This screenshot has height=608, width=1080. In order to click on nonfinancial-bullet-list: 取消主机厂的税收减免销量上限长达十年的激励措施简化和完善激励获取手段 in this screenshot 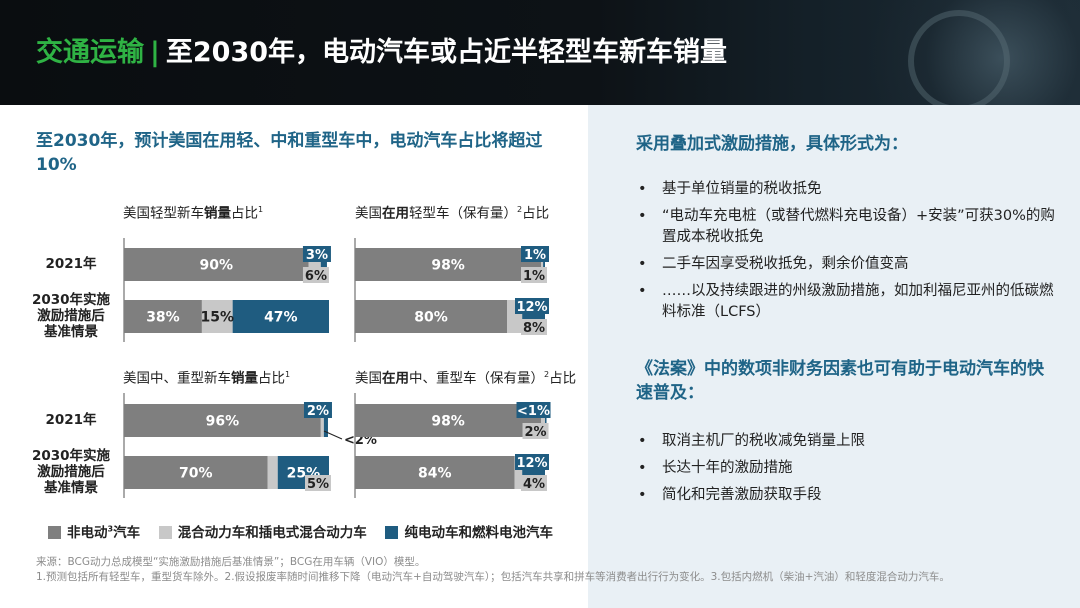, I will do `click(846, 471)`.